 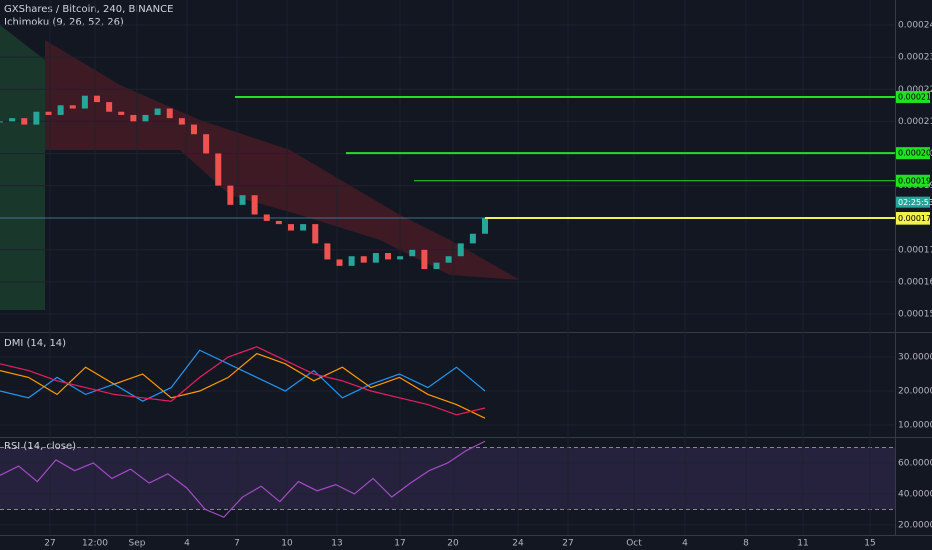 I want to click on y-tick-label: 0.0001700, so click(x=915, y=250).